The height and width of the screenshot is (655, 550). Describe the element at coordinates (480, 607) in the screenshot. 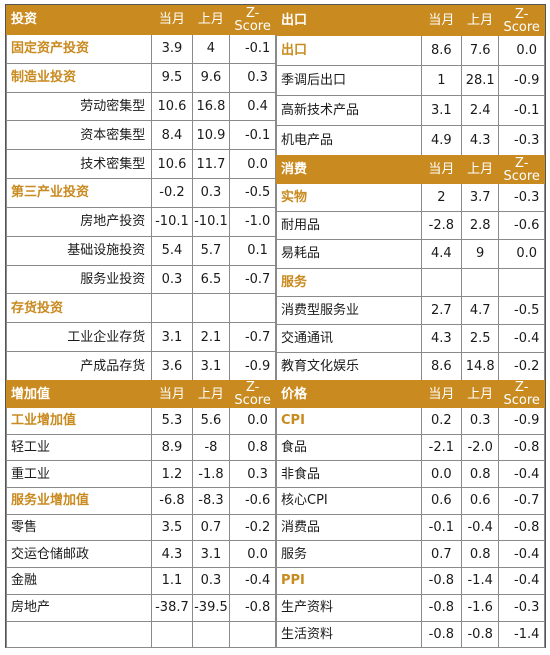

I see `previous-value: -1.6` at that location.